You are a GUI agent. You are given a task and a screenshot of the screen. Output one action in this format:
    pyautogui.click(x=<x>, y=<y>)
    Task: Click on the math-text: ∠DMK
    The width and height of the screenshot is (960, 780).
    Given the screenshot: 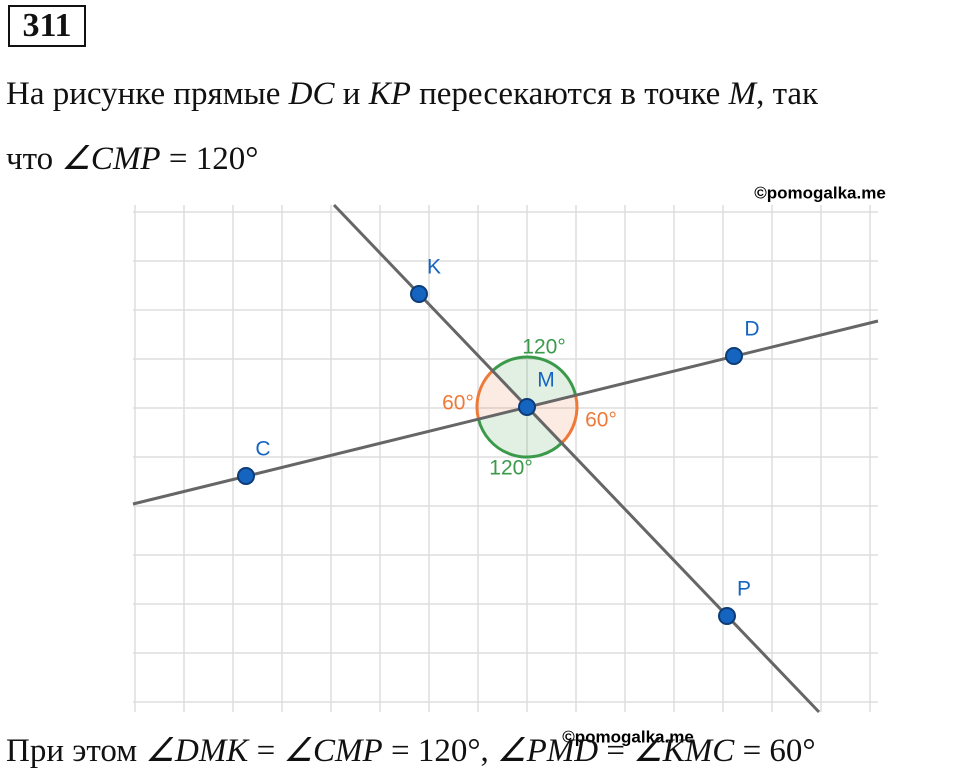 What is the action you would take?
    pyautogui.click(x=197, y=751)
    